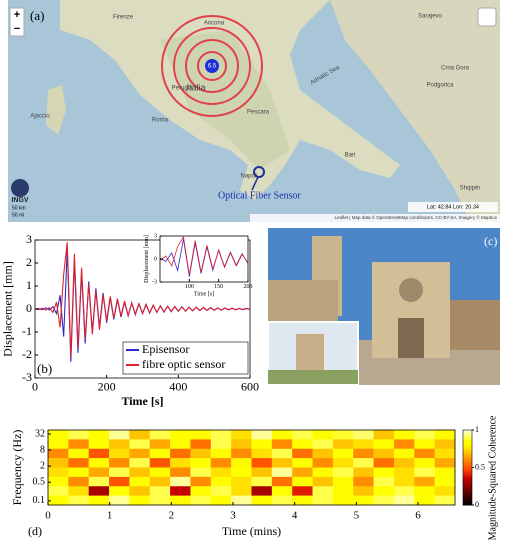 The width and height of the screenshot is (506, 550). What do you see at coordinates (39, 500) in the screenshot?
I see `y-tick-label: 0.1` at bounding box center [39, 500].